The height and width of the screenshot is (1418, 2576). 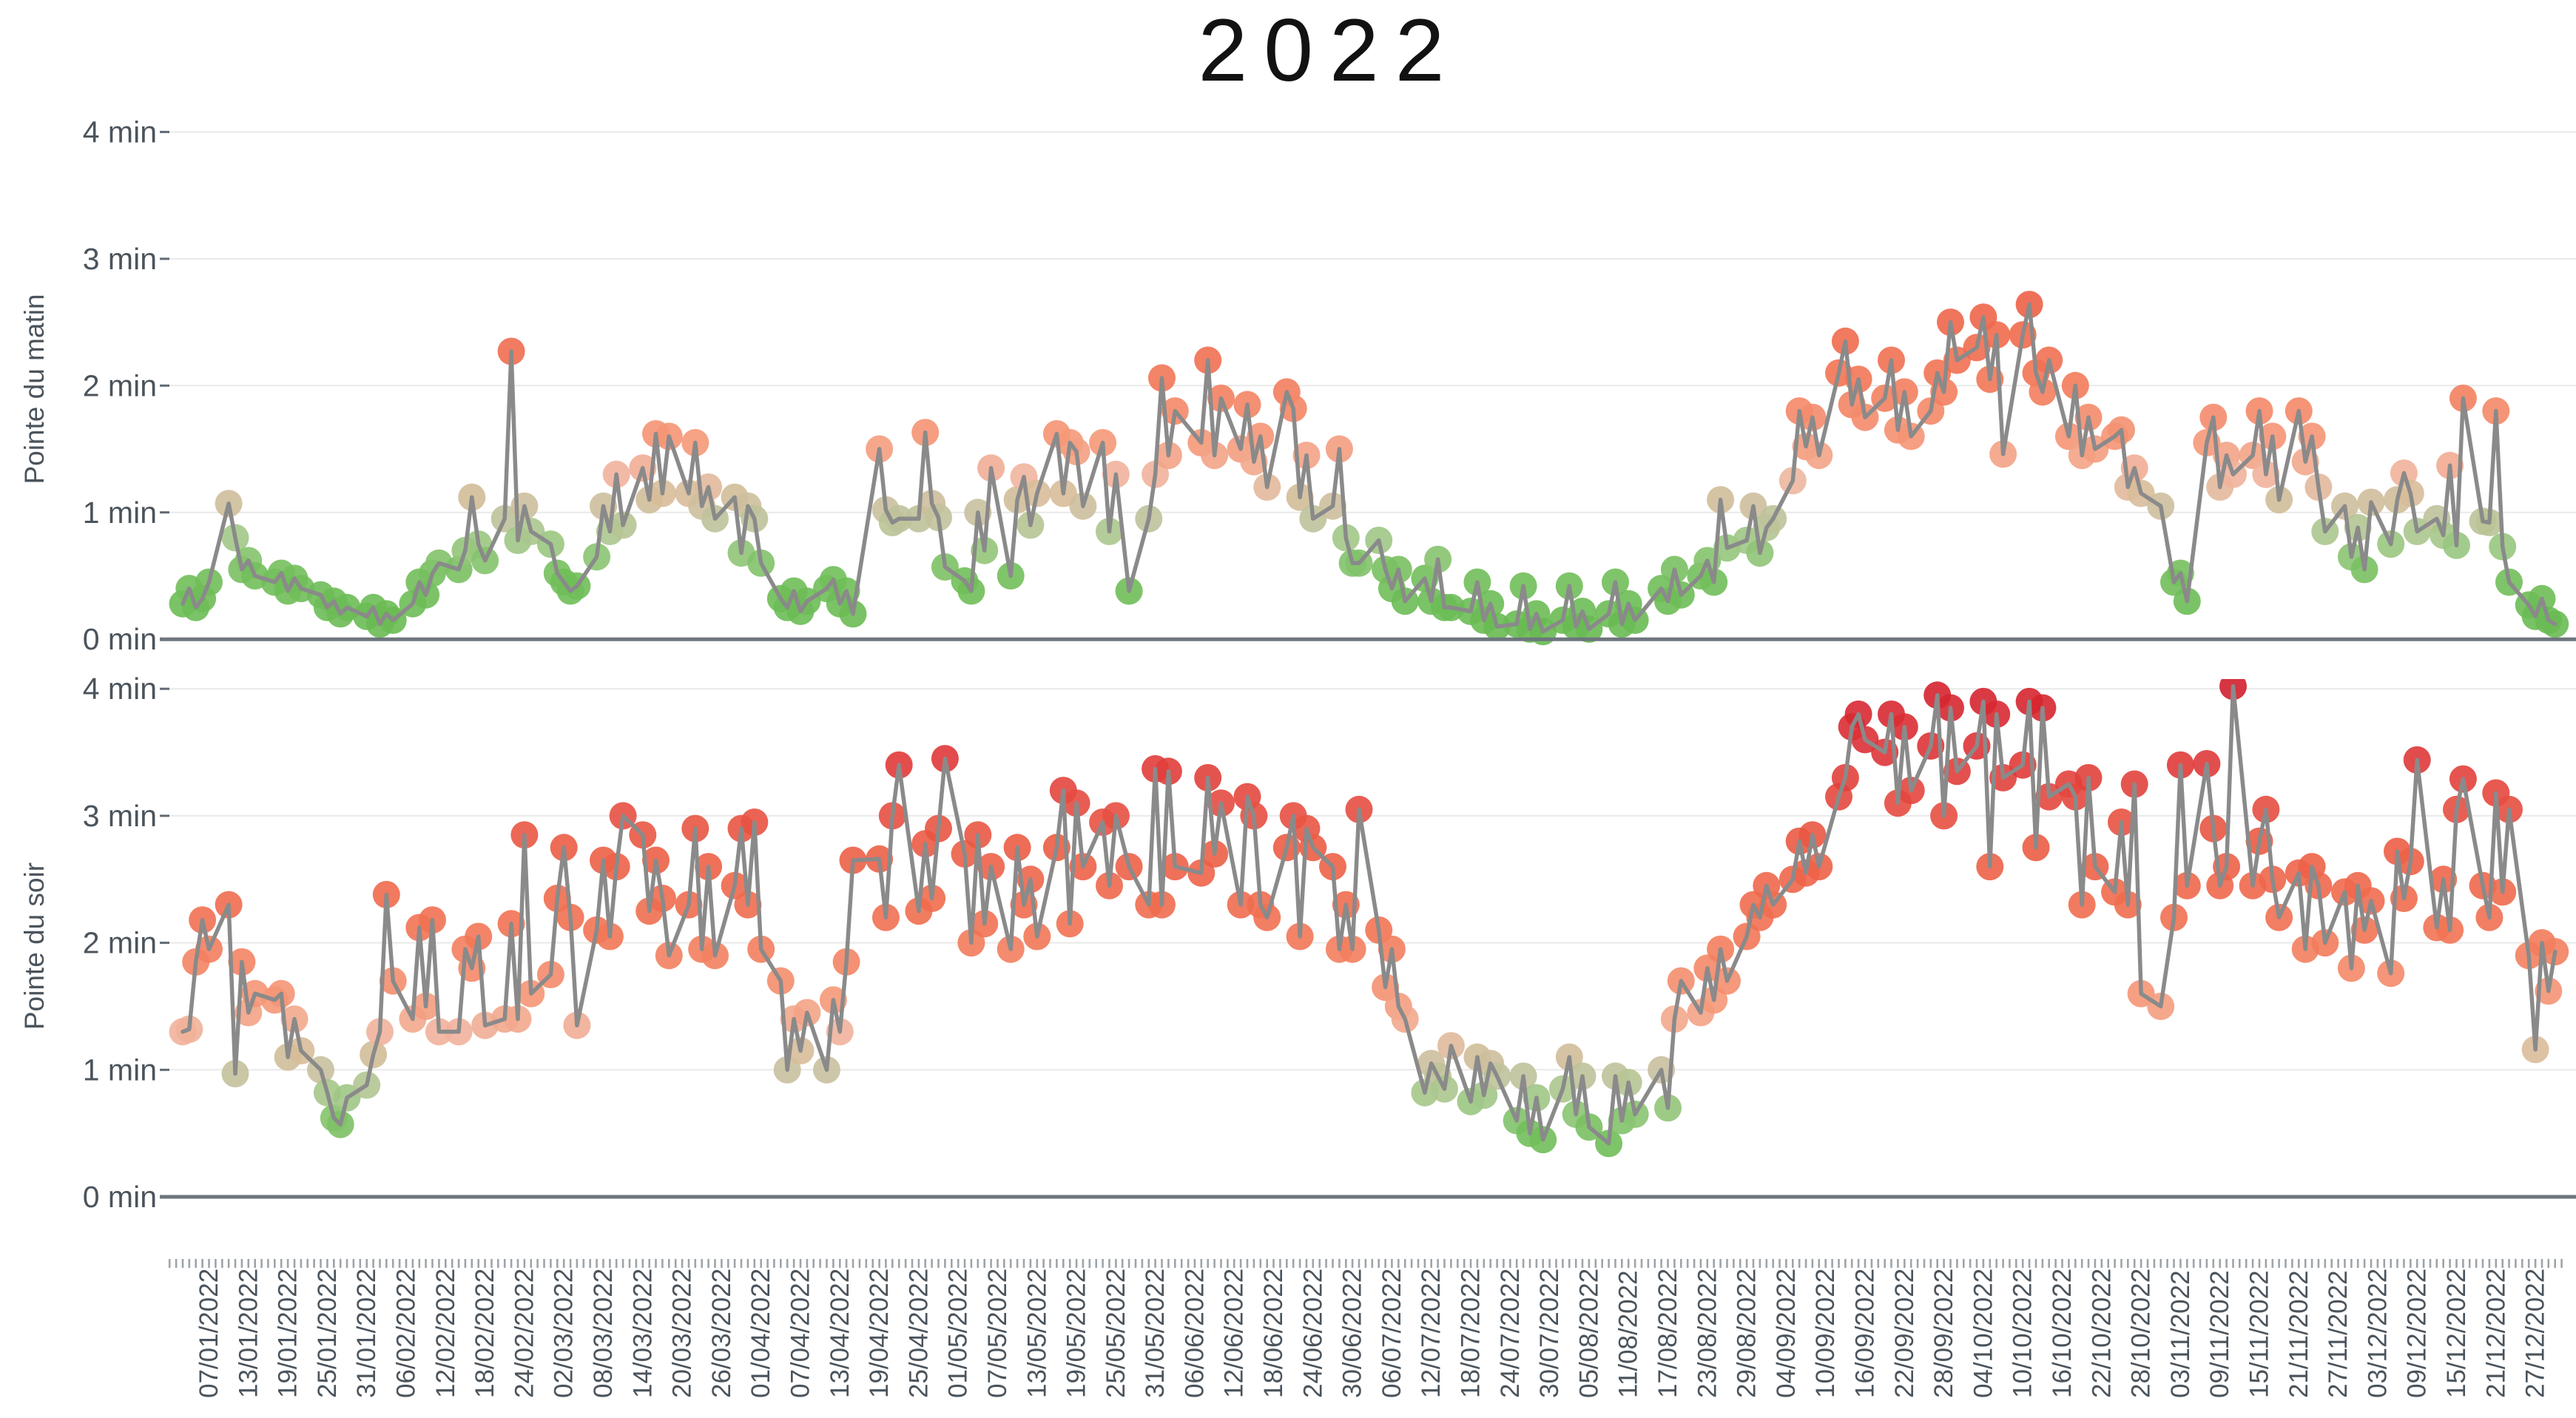 What do you see at coordinates (2219, 1334) in the screenshot?
I see `svg-text: 09/11/2022` at bounding box center [2219, 1334].